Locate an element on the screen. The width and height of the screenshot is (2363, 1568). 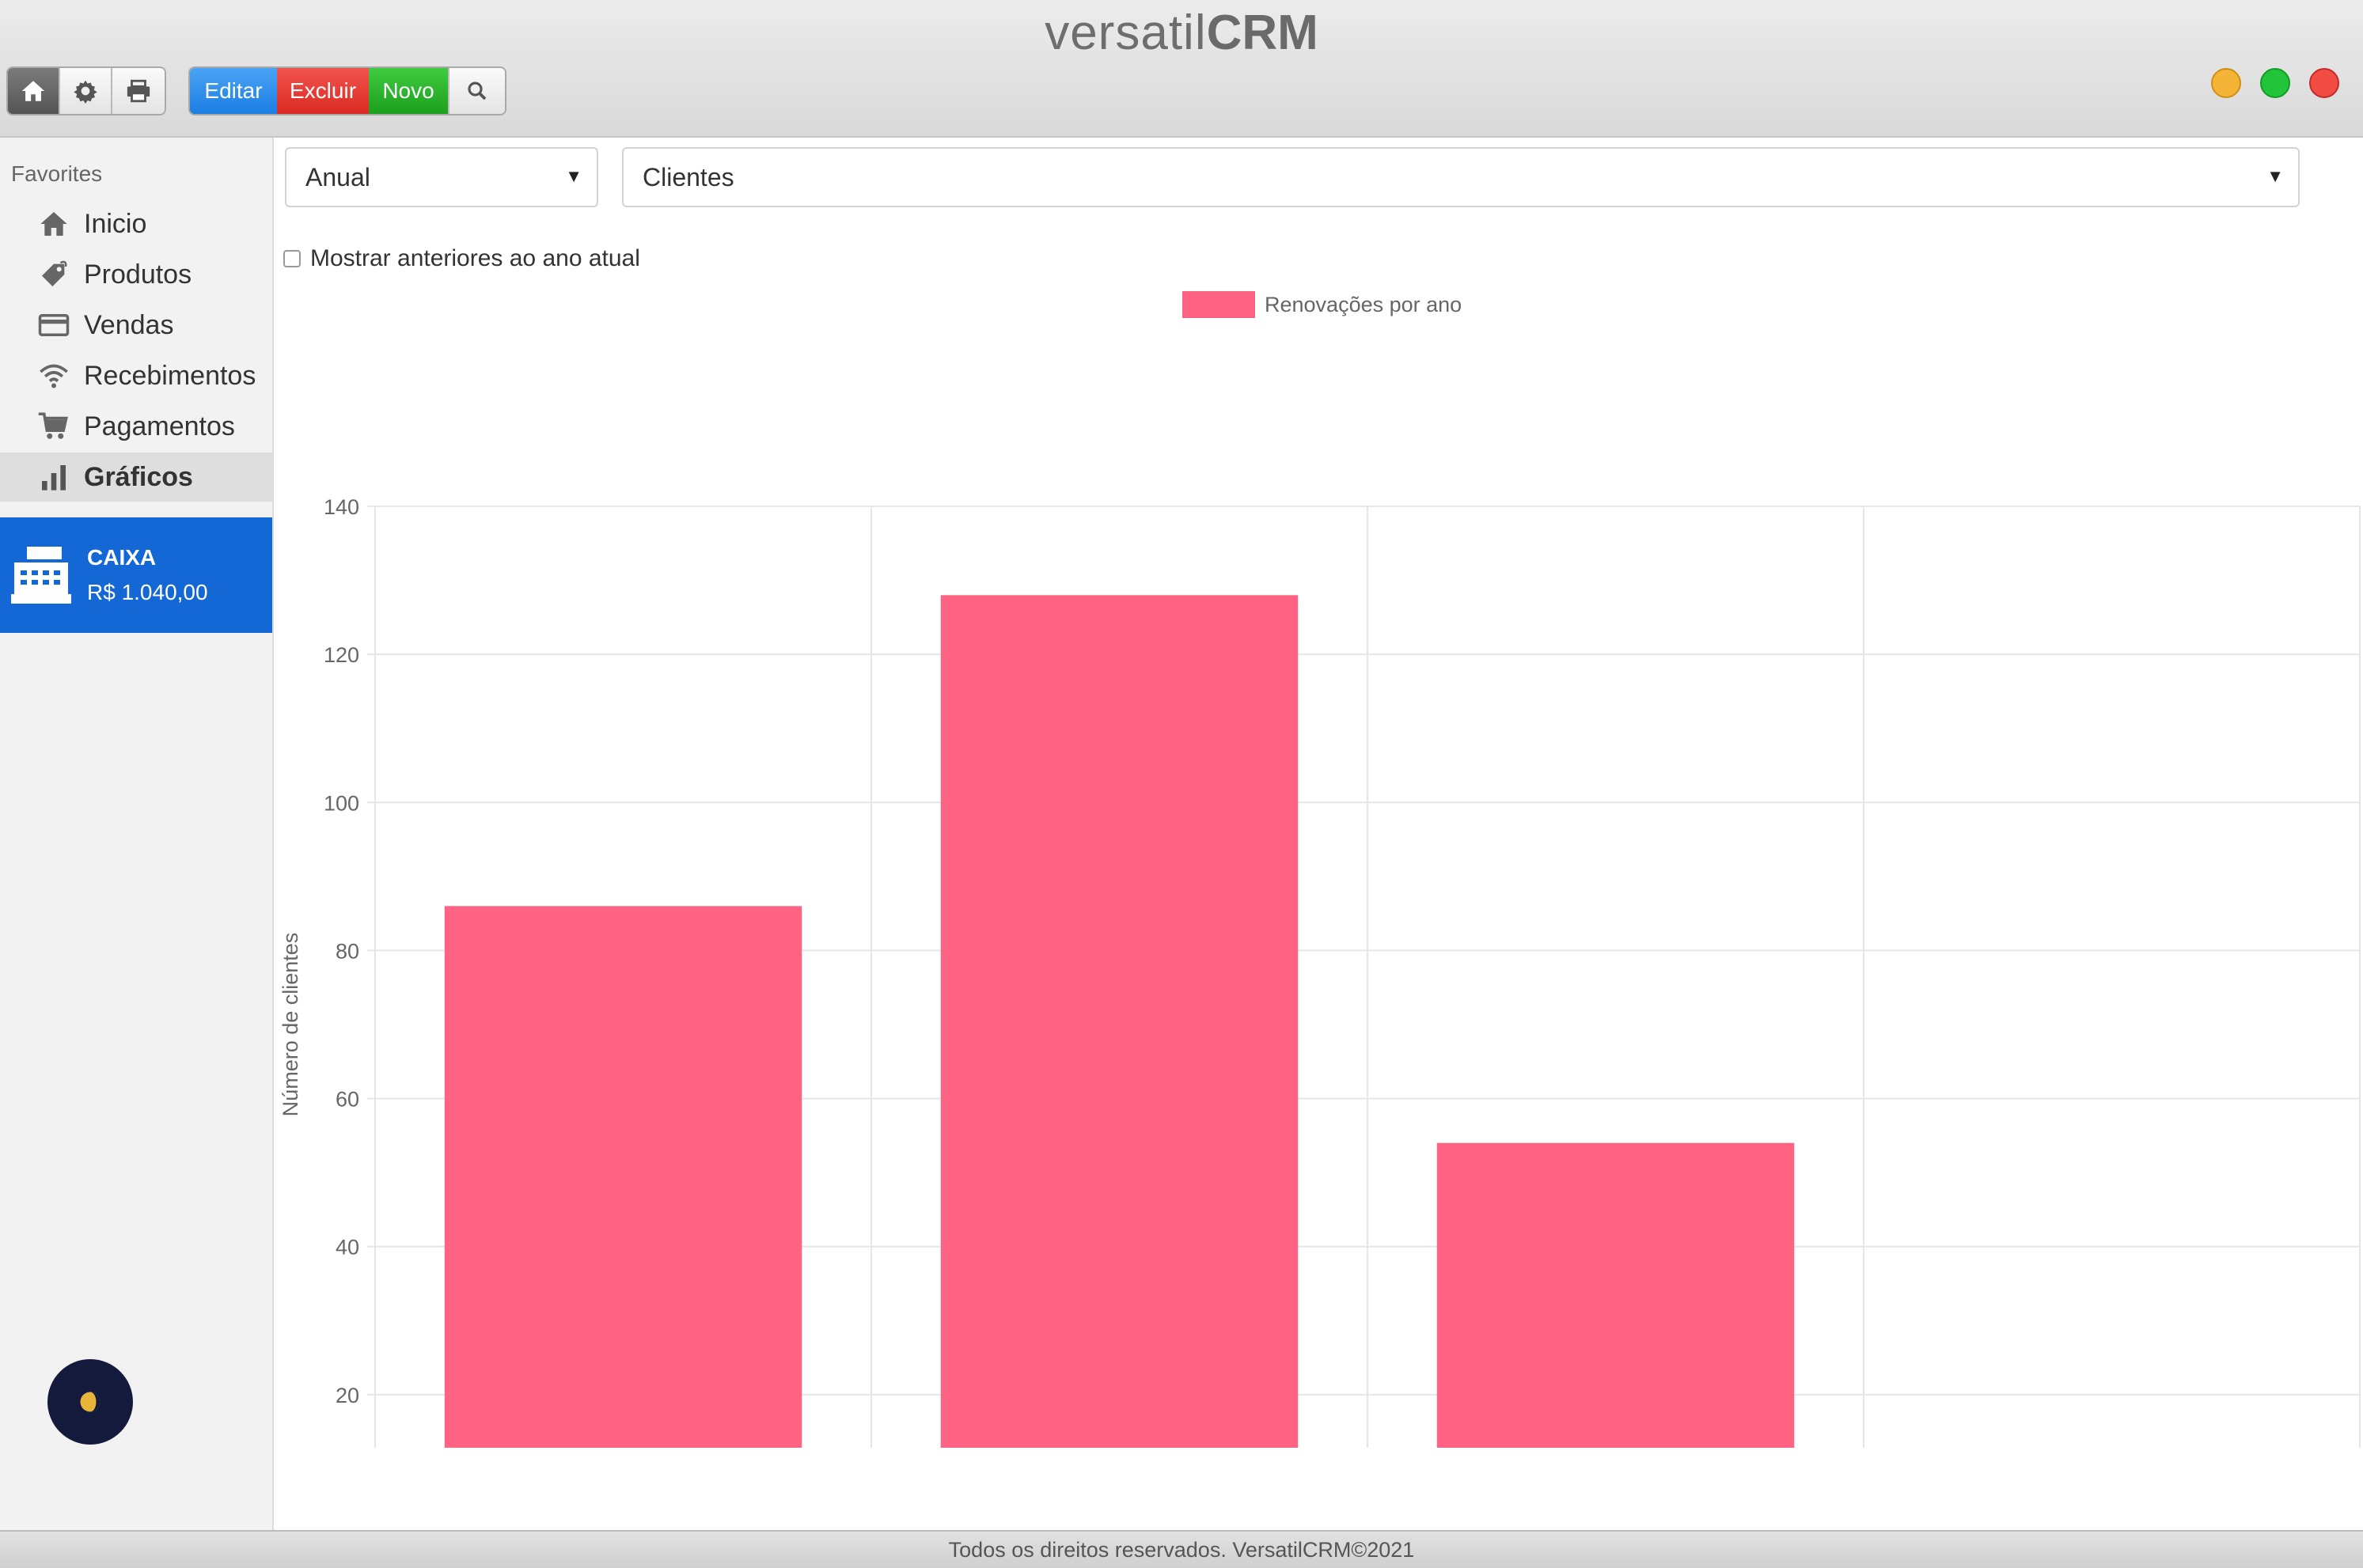
delete-button: Excluir is located at coordinates (323, 91).